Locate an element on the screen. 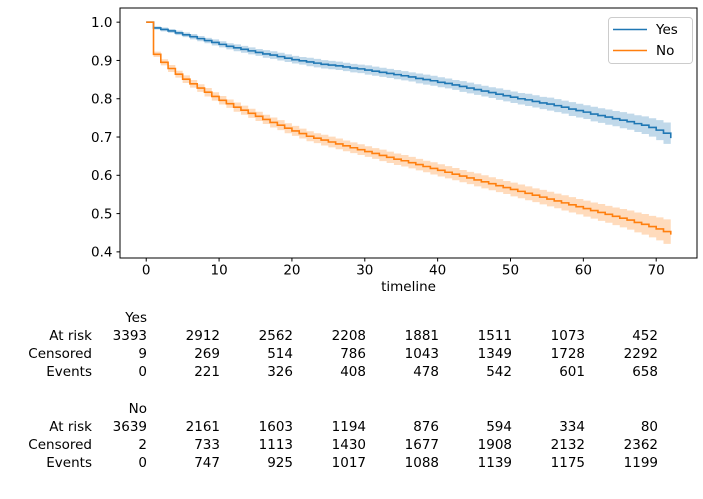 Image resolution: width=703 pixels, height=499 pixels. risk-value: 9 is located at coordinates (142, 354).